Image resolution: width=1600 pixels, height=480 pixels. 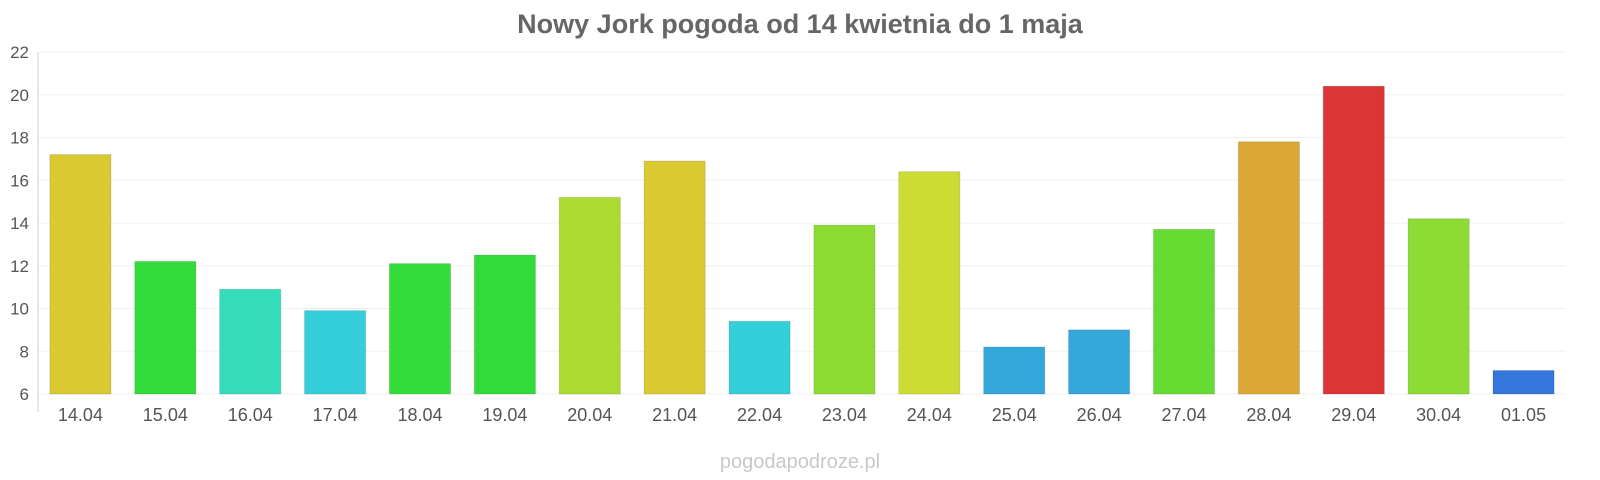 I want to click on x-tick-label: 15.04, so click(x=165, y=415).